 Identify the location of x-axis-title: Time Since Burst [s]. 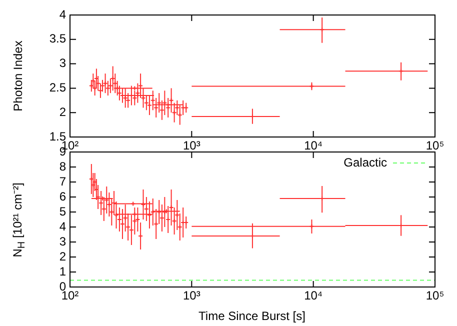
(252, 316).